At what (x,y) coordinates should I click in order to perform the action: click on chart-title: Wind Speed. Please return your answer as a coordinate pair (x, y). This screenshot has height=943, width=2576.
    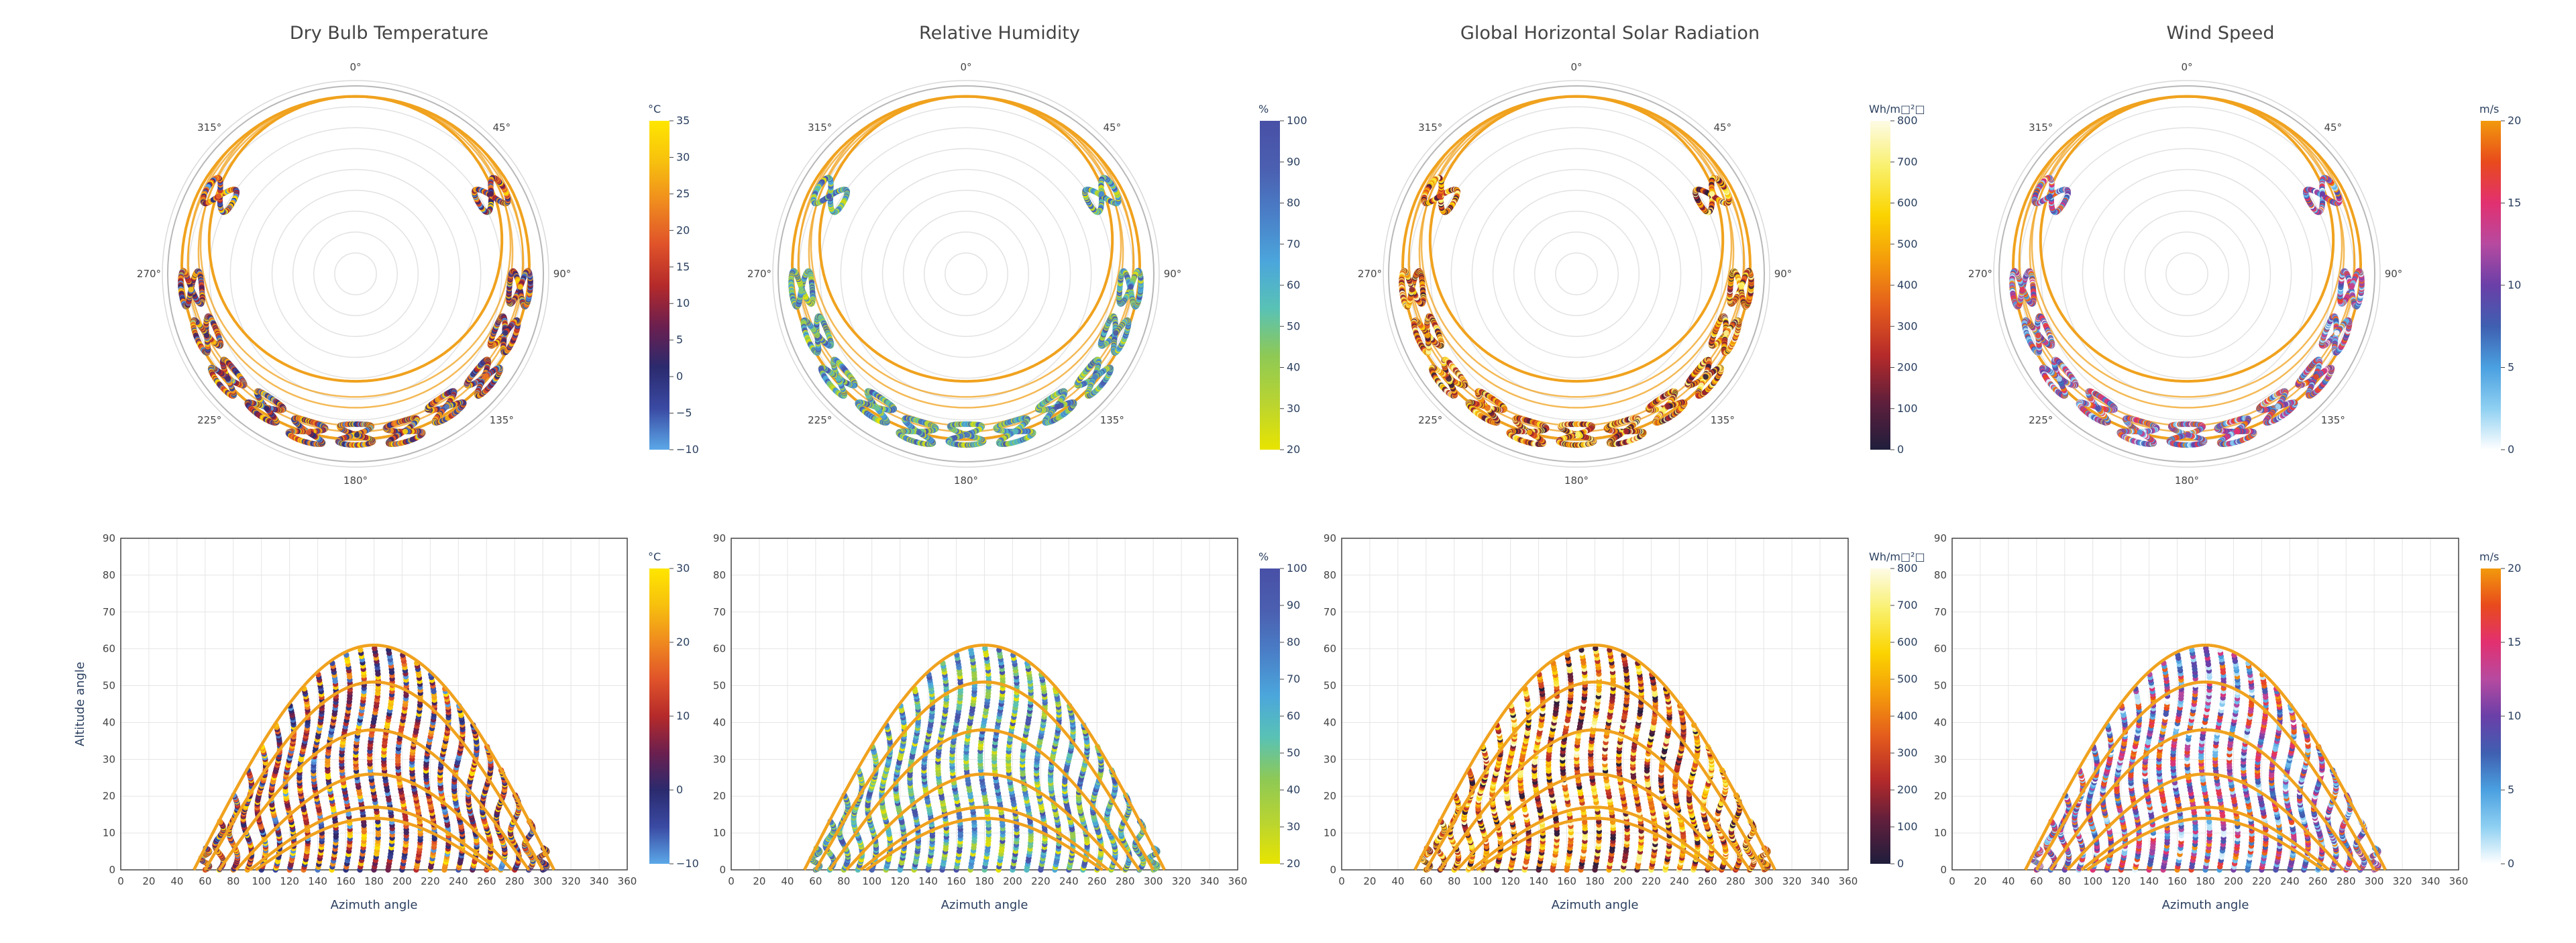
    Looking at the image, I should click on (2220, 33).